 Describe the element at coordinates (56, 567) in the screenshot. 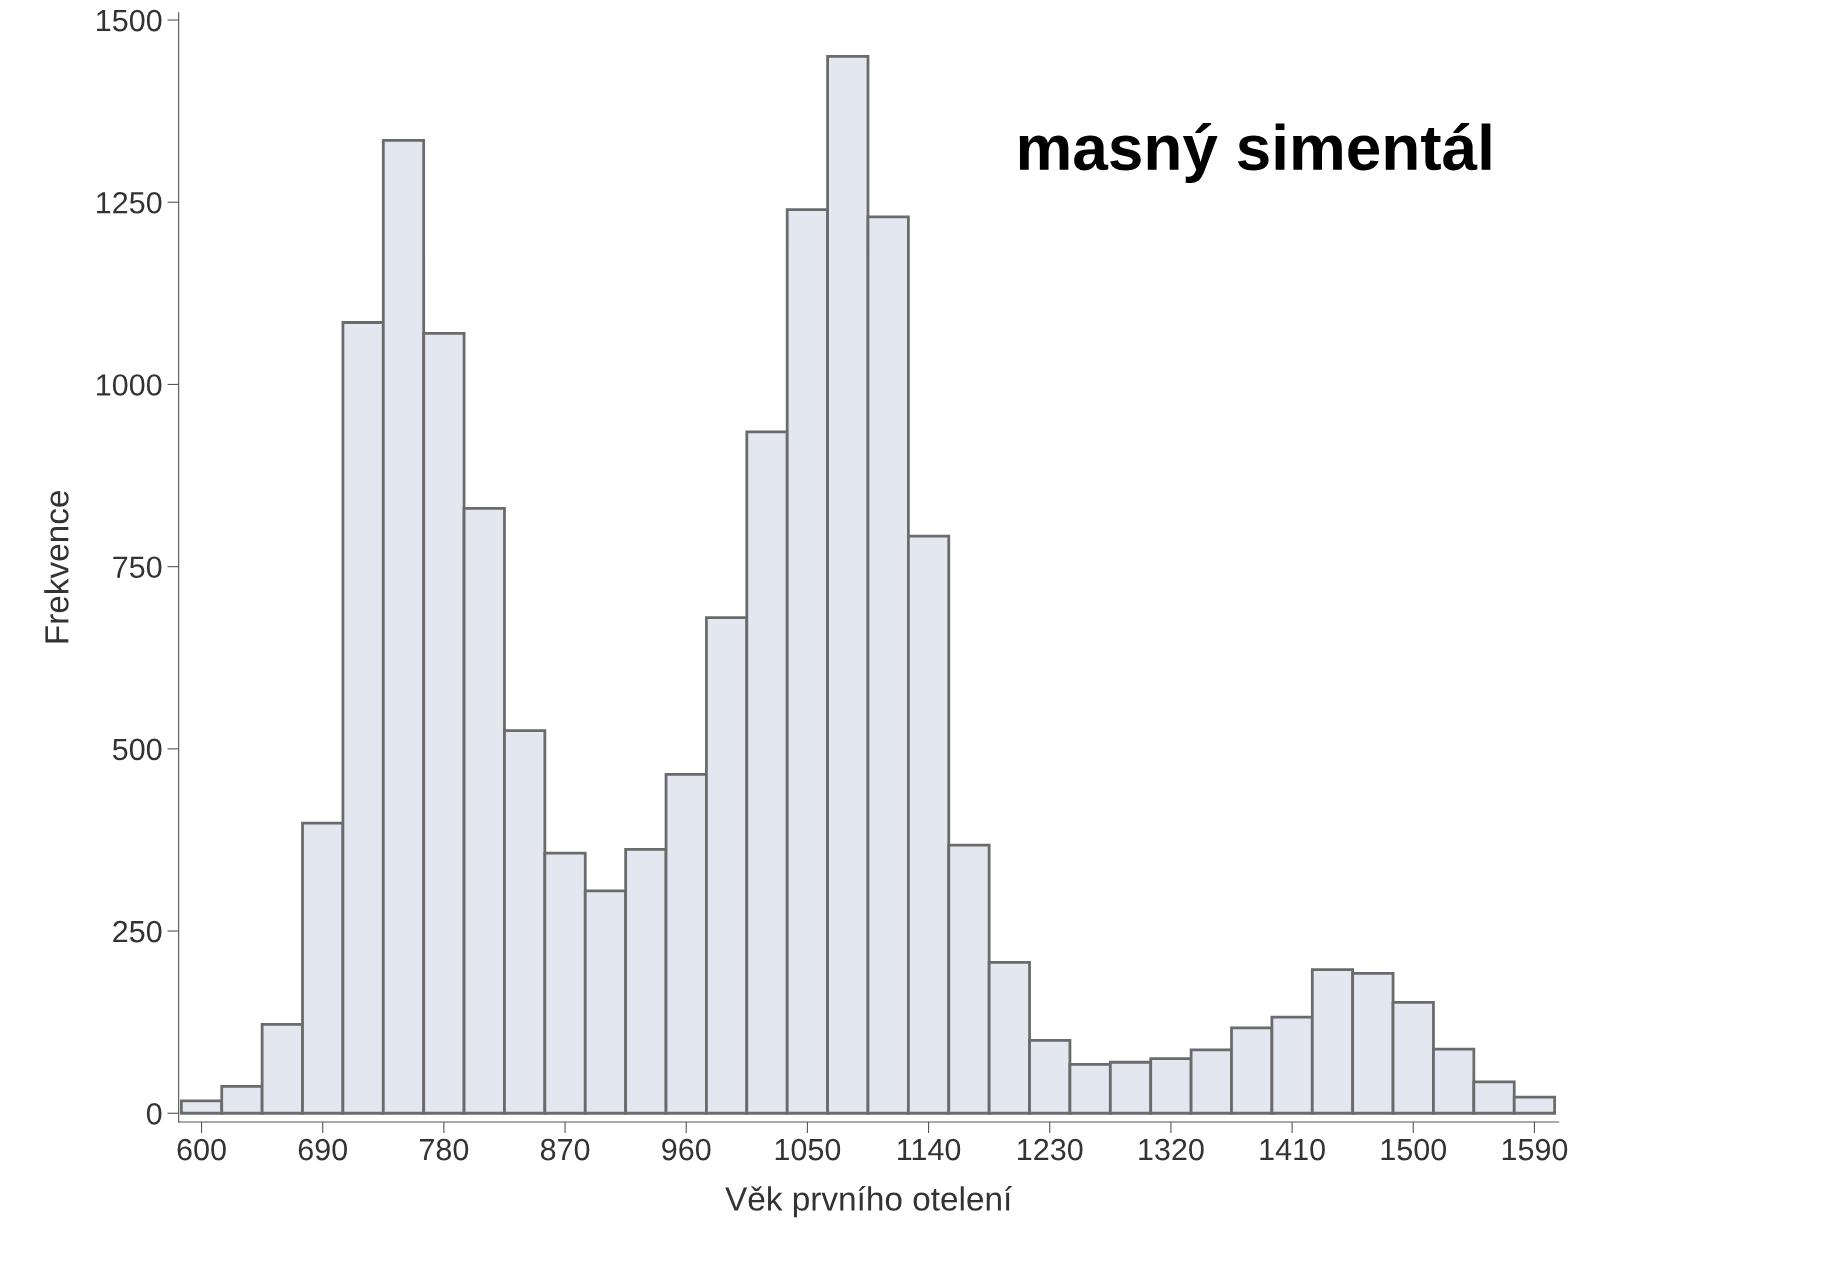

I see `y-axis-title: Frekvence` at that location.